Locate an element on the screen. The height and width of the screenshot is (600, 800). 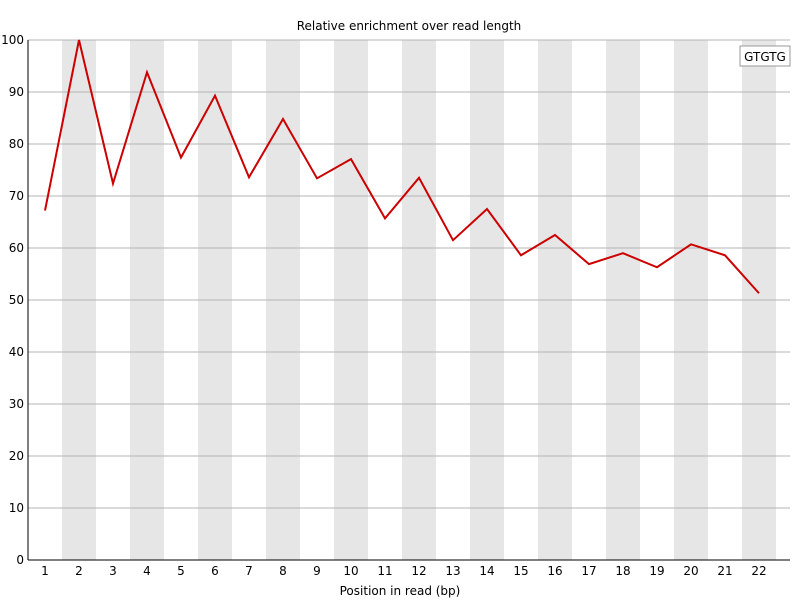
x-tick-label: 13 is located at coordinates (452, 571).